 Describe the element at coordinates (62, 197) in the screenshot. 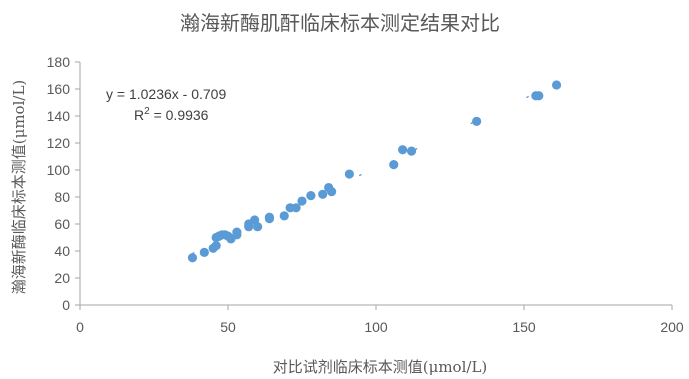

I see `y-tick-label: 80` at that location.